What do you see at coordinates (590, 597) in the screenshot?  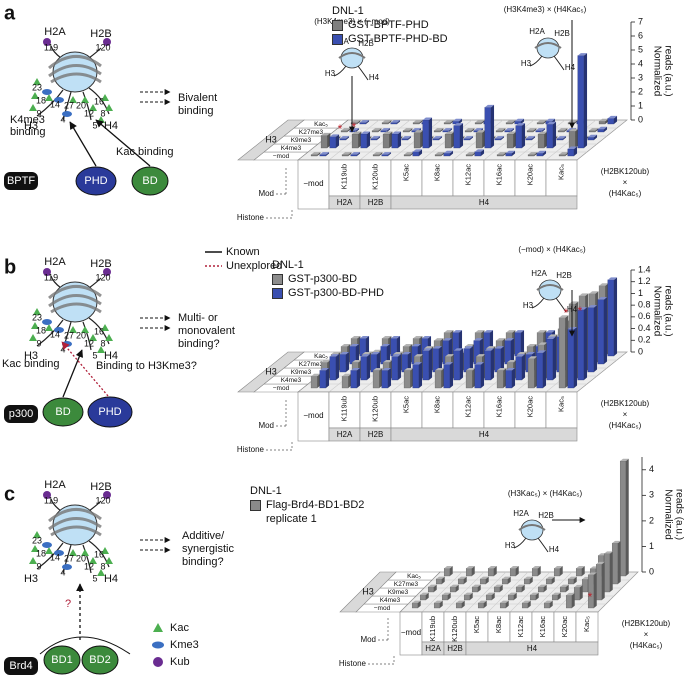 I see `asterisk: *` at bounding box center [590, 597].